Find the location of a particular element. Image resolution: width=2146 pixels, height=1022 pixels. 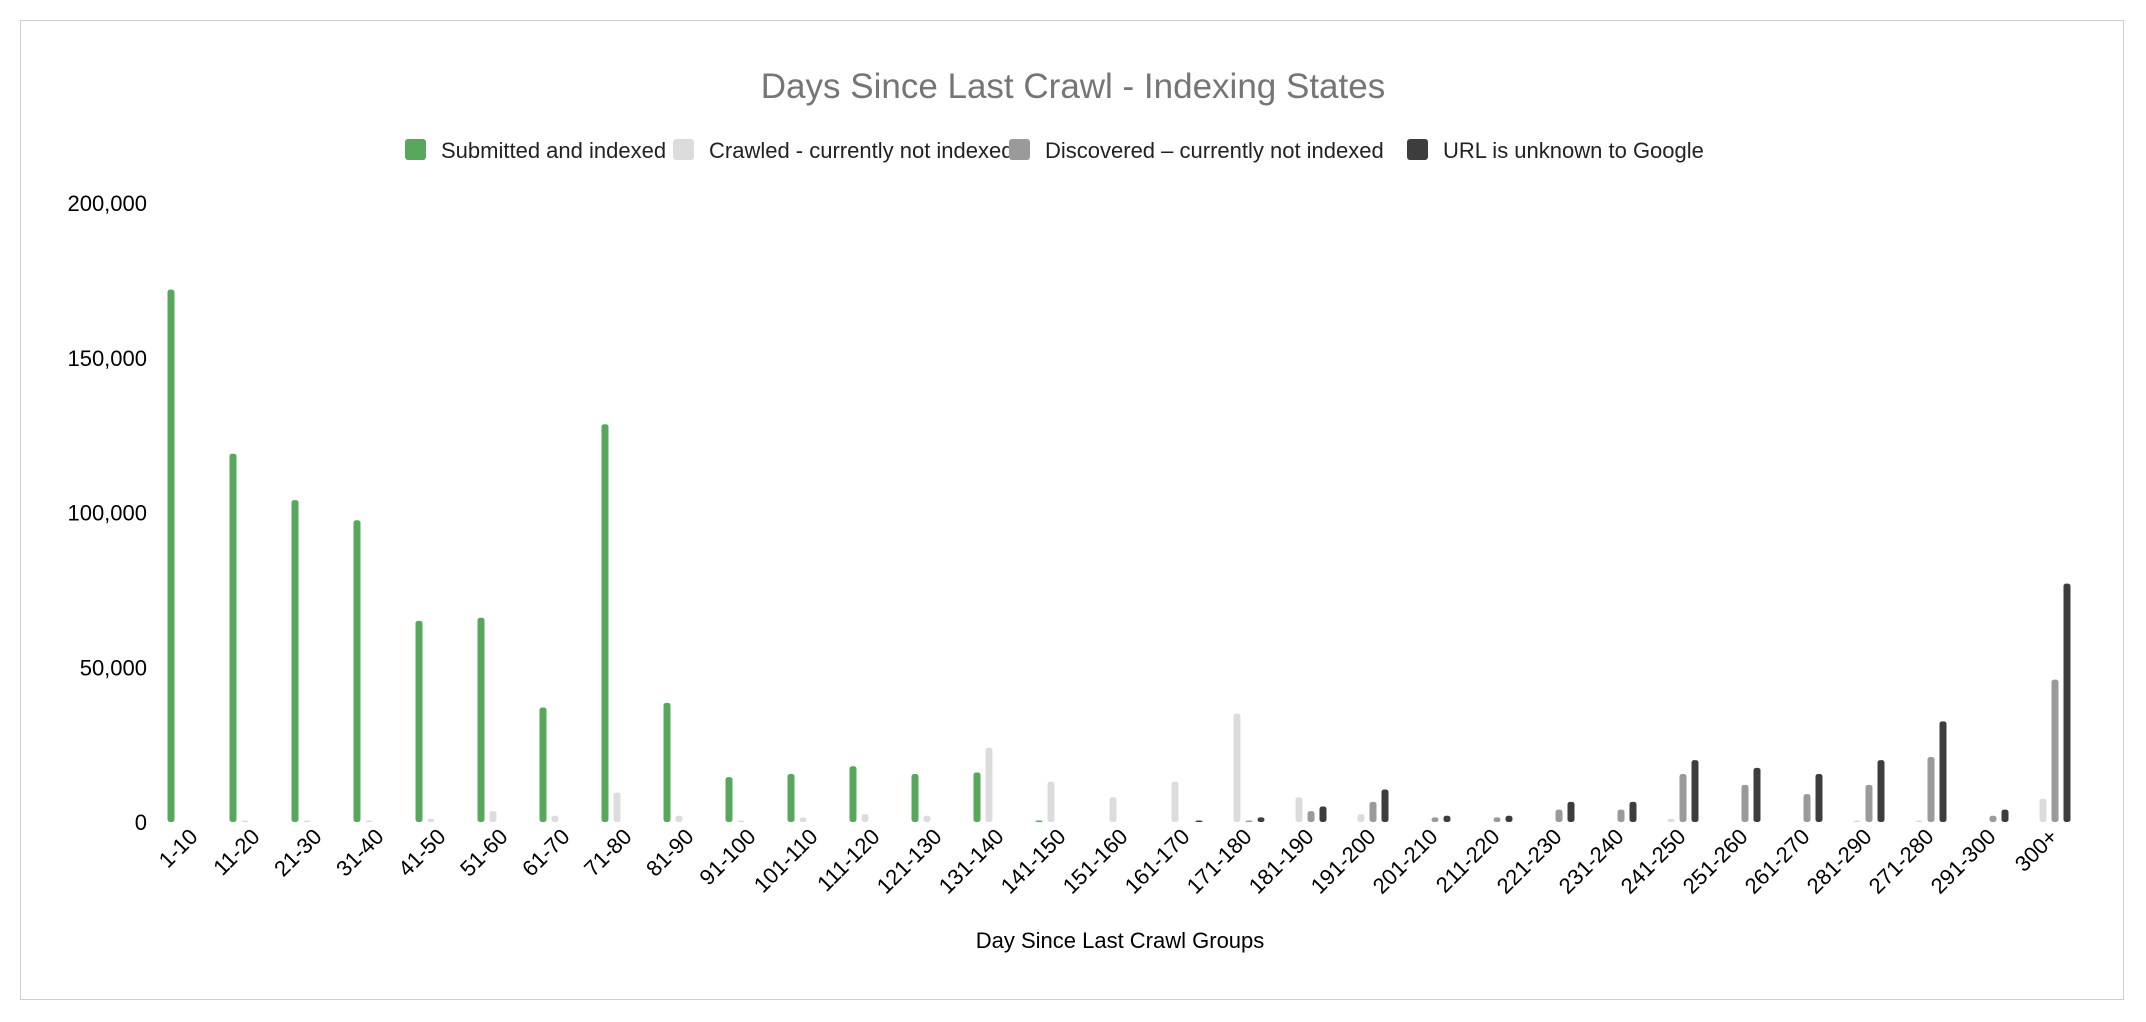

legend-label: Submitted and indexed is located at coordinates (553, 150).